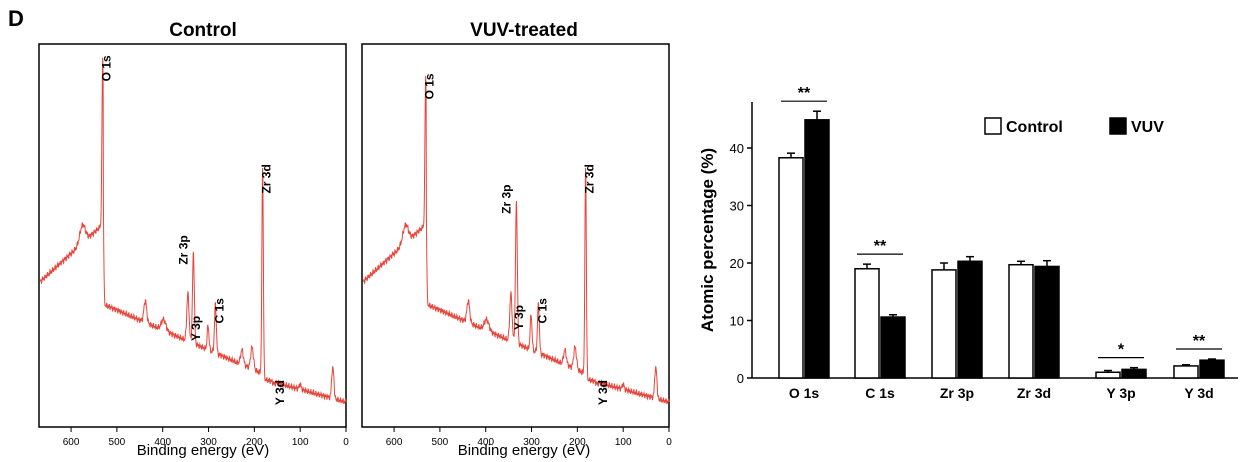 Image resolution: width=1260 pixels, height=462 pixels. I want to click on vuv-x-axis-label: Binding energy (eV), so click(524, 450).